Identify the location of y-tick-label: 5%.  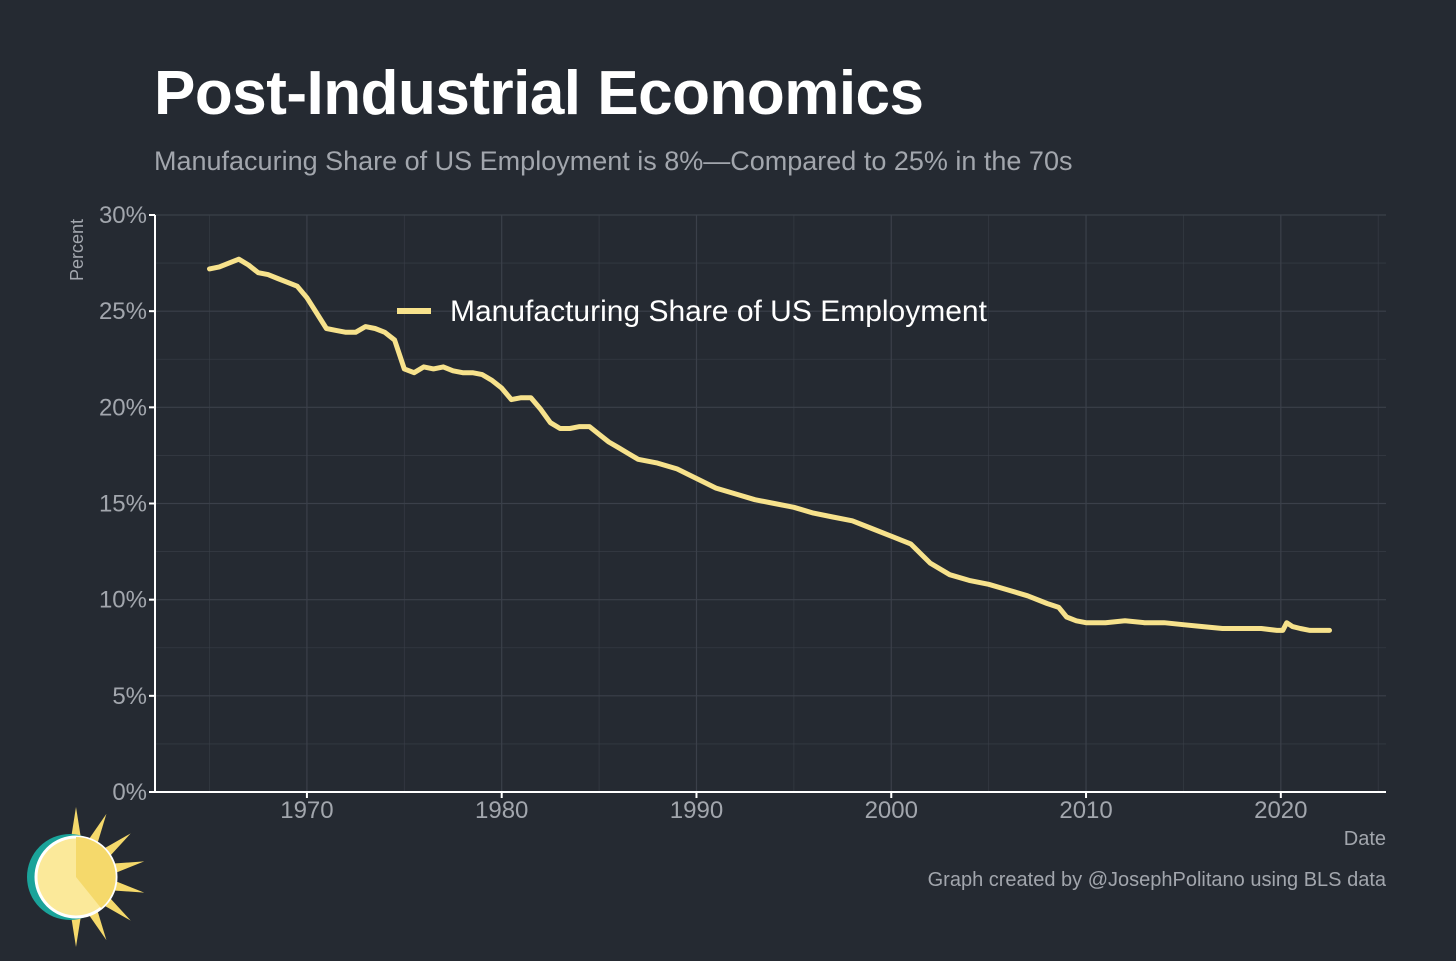
(129, 696).